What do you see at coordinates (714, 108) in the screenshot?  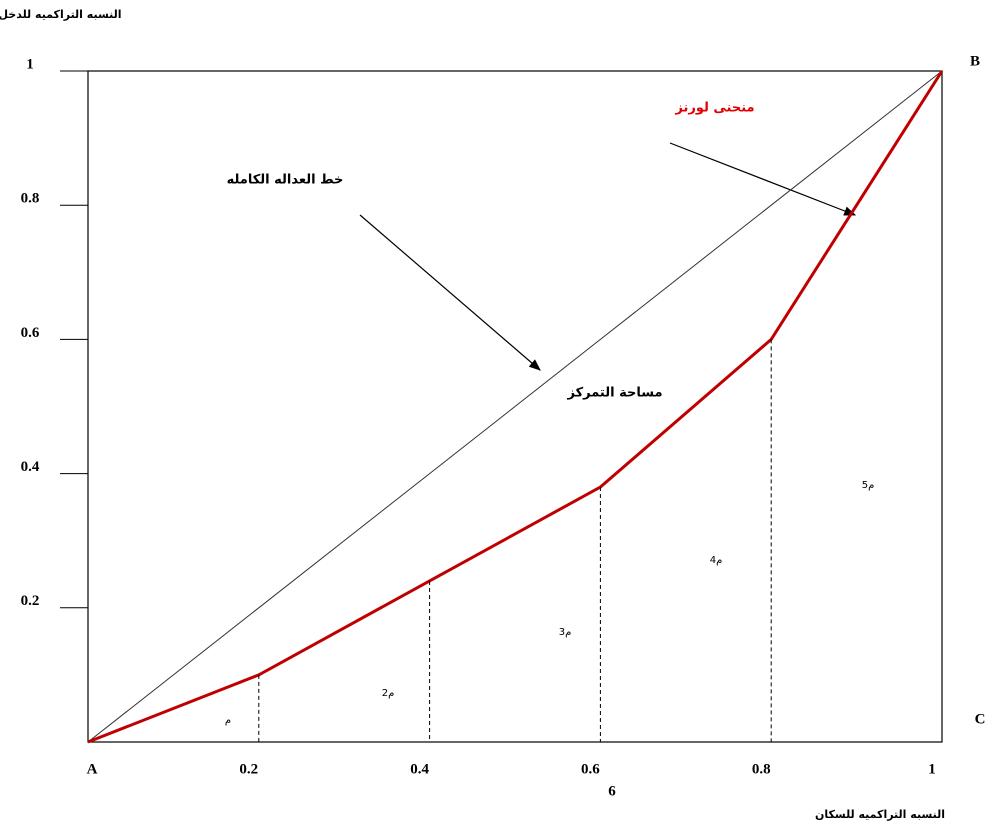 I see `lorenz-curve-label: منحنى لورنز` at bounding box center [714, 108].